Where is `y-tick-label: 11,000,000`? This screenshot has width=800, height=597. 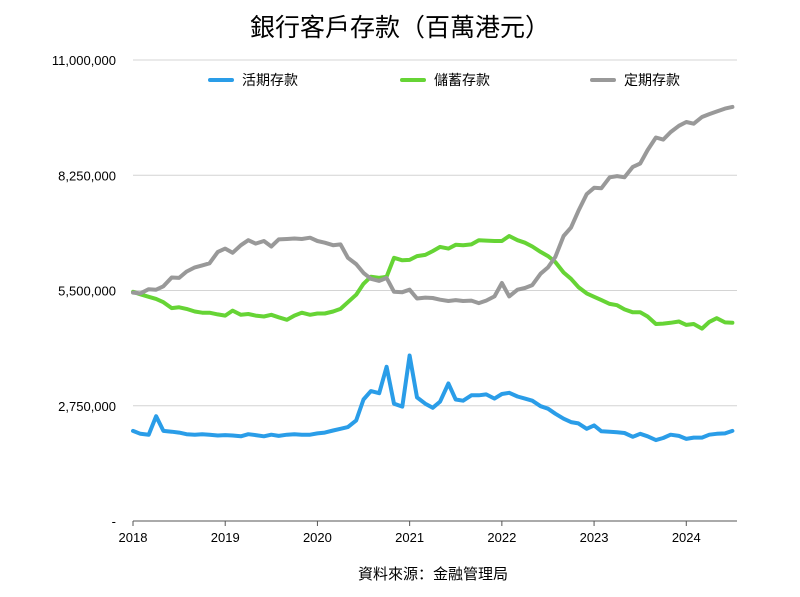
y-tick-label: 11,000,000 is located at coordinates (84, 60).